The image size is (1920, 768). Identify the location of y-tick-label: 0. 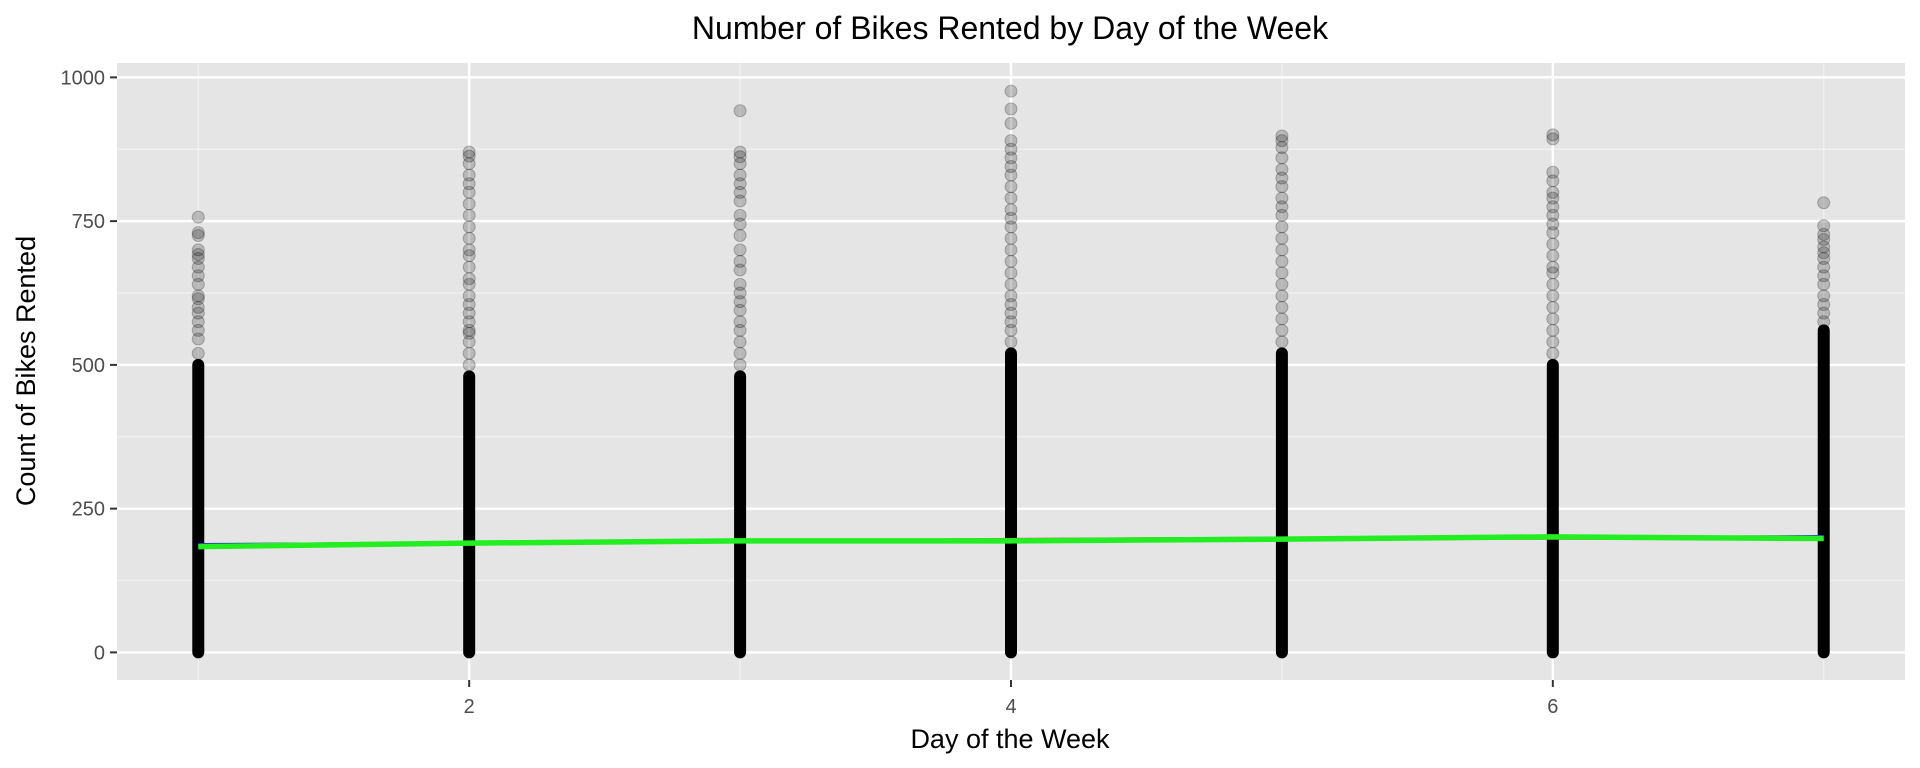
(99, 653).